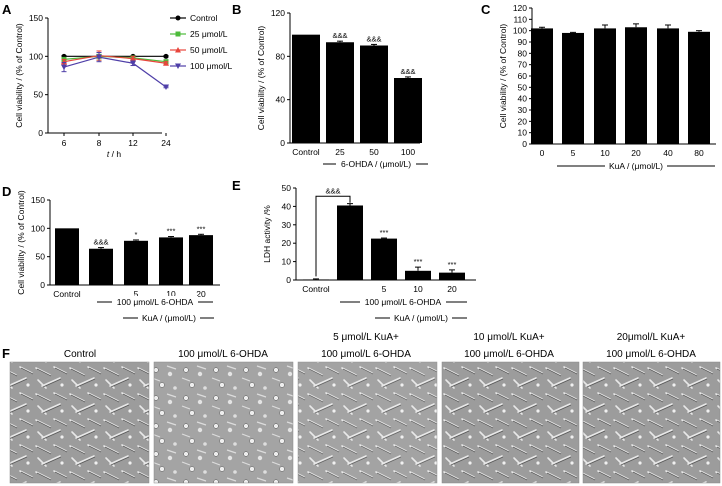  What do you see at coordinates (508, 337) in the screenshot?
I see `image-caption-4a: 10 μmol/L KuA+` at bounding box center [508, 337].